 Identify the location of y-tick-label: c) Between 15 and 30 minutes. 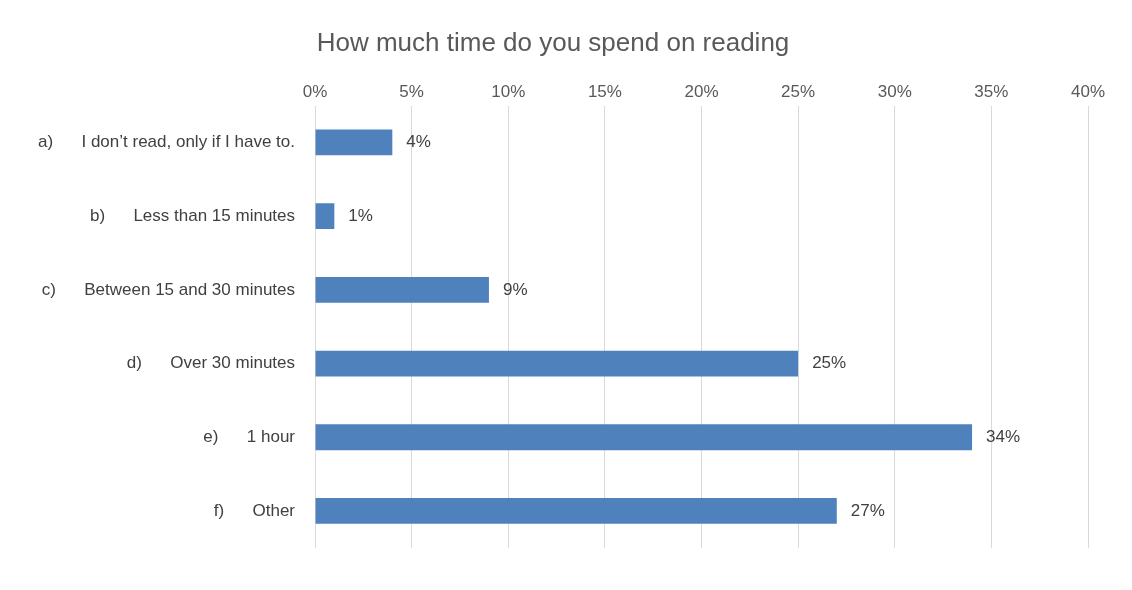
(168, 289).